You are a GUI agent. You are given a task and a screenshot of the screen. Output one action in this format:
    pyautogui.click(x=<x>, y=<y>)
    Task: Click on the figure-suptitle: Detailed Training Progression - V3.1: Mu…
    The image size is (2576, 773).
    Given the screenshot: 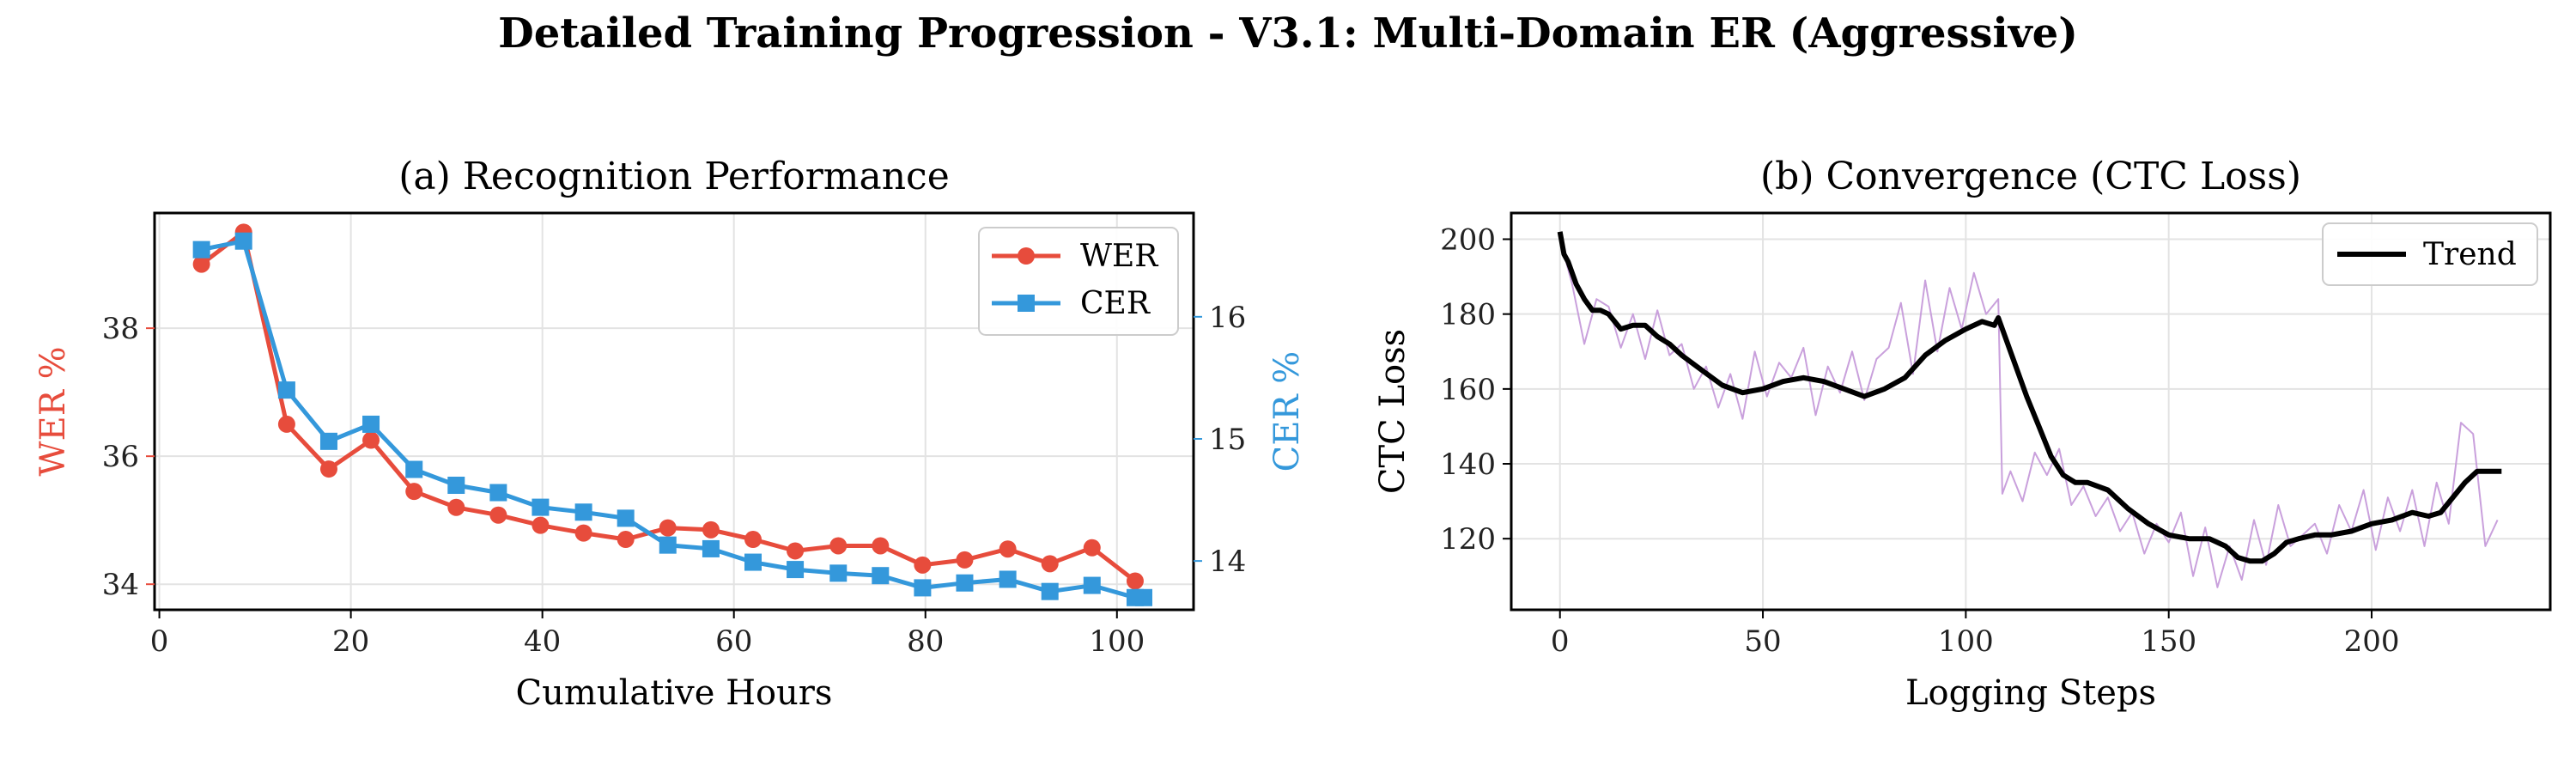 What is the action you would take?
    pyautogui.click(x=1288, y=33)
    